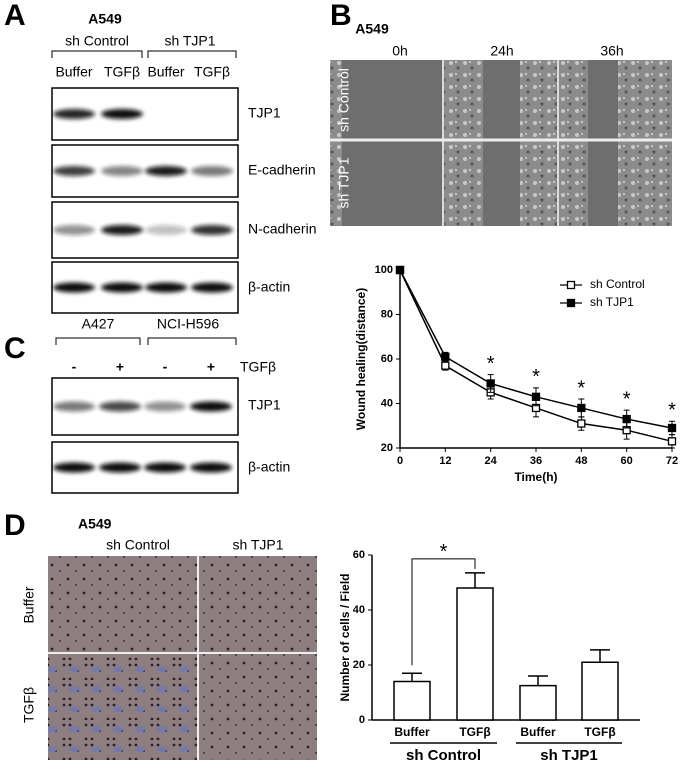 The width and height of the screenshot is (690, 769). I want to click on treatment-label: TGFβ, so click(258, 367).